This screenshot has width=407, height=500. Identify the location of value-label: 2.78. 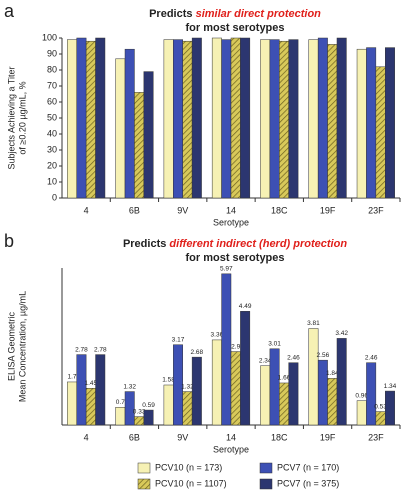
(100, 349).